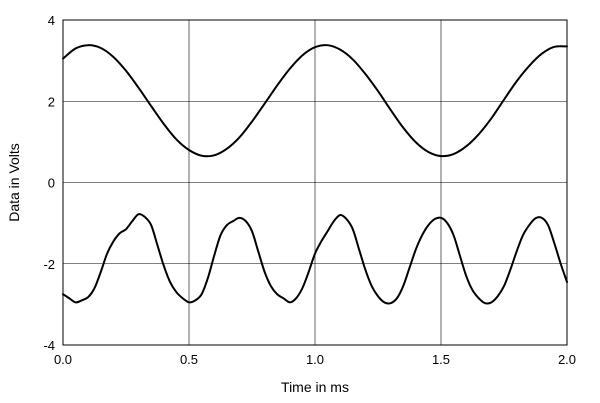 This screenshot has height=403, width=600. I want to click on x-tick-label: 0.0, so click(63, 359).